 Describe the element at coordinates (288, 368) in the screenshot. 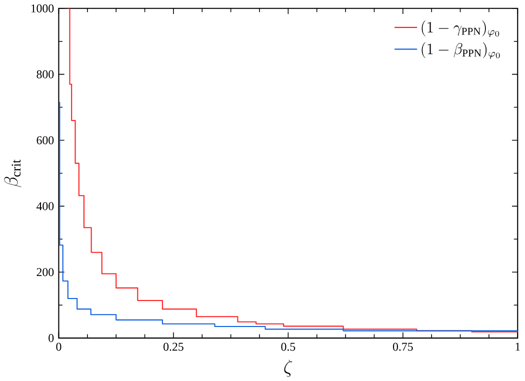

I see `x-axis-title: $\zeta$` at that location.